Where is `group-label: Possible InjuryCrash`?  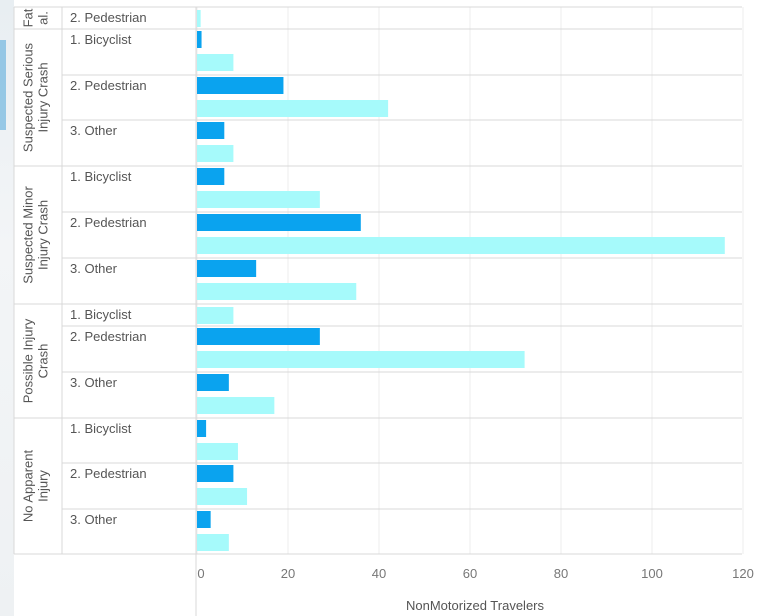 group-label: Possible InjuryCrash is located at coordinates (36, 360).